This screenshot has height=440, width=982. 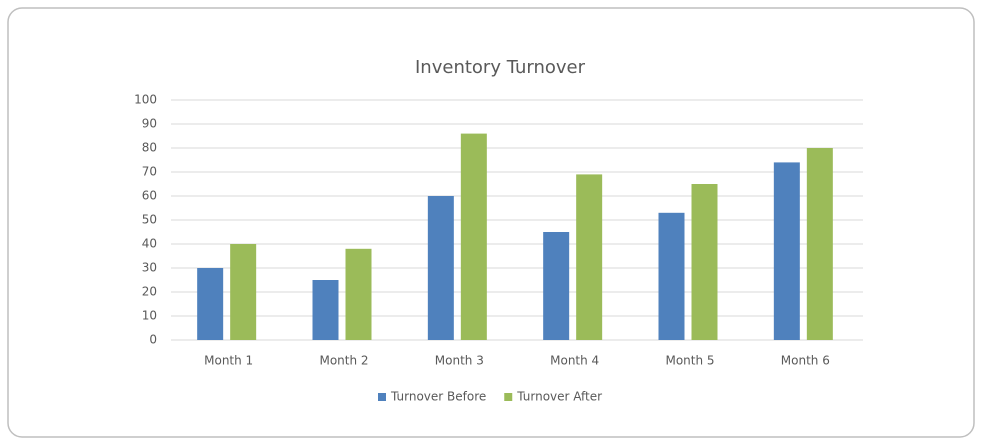 I want to click on y-tick-label: 70, so click(x=149, y=172).